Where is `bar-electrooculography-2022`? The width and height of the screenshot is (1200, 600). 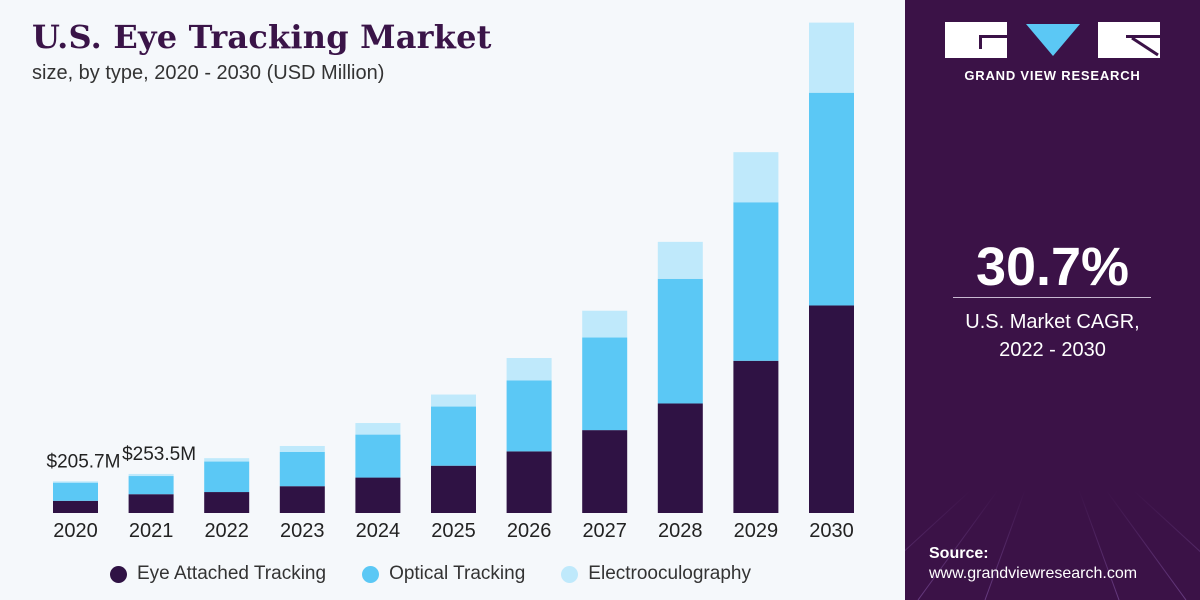 bar-electrooculography-2022 is located at coordinates (227, 460).